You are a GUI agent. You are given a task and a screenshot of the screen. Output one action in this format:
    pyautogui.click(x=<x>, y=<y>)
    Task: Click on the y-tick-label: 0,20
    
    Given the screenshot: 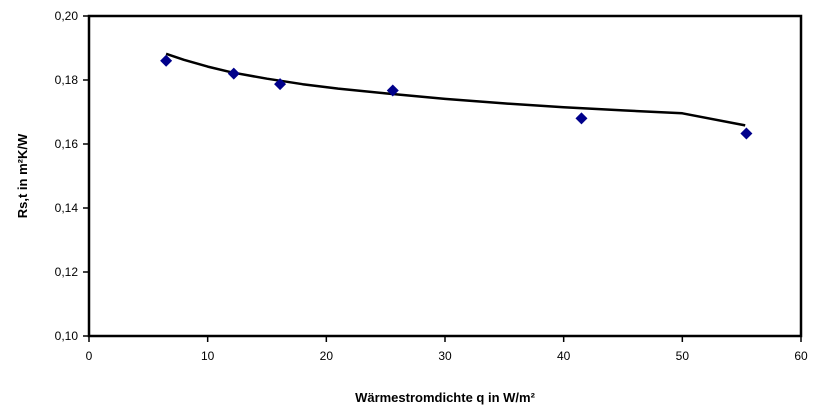 What is the action you would take?
    pyautogui.click(x=67, y=16)
    